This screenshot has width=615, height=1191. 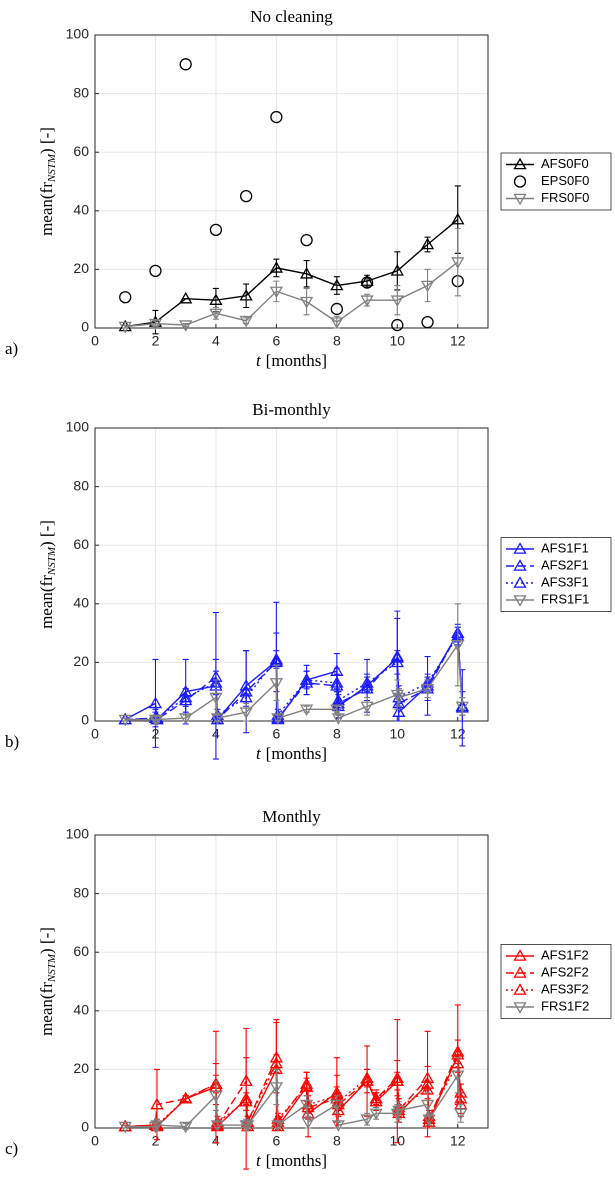 I want to click on legend-label: AFS1F2, so click(x=565, y=954).